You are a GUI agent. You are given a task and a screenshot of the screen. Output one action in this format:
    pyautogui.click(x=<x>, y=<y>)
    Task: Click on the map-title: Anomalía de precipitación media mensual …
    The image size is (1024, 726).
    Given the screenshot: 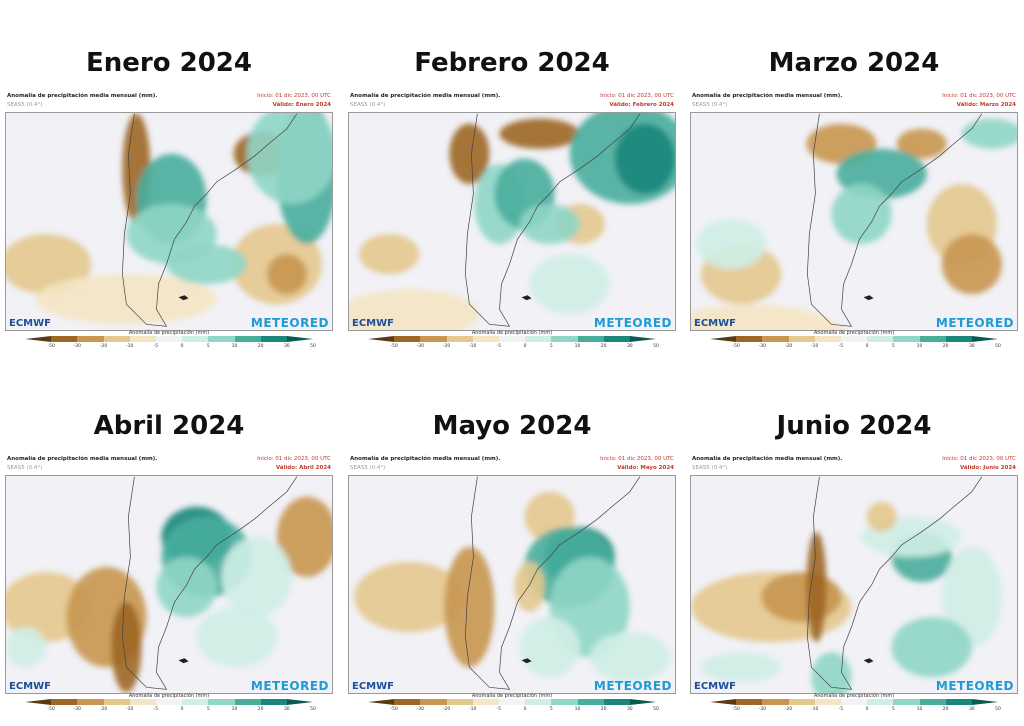 What is the action you would take?
    pyautogui.click(x=425, y=459)
    